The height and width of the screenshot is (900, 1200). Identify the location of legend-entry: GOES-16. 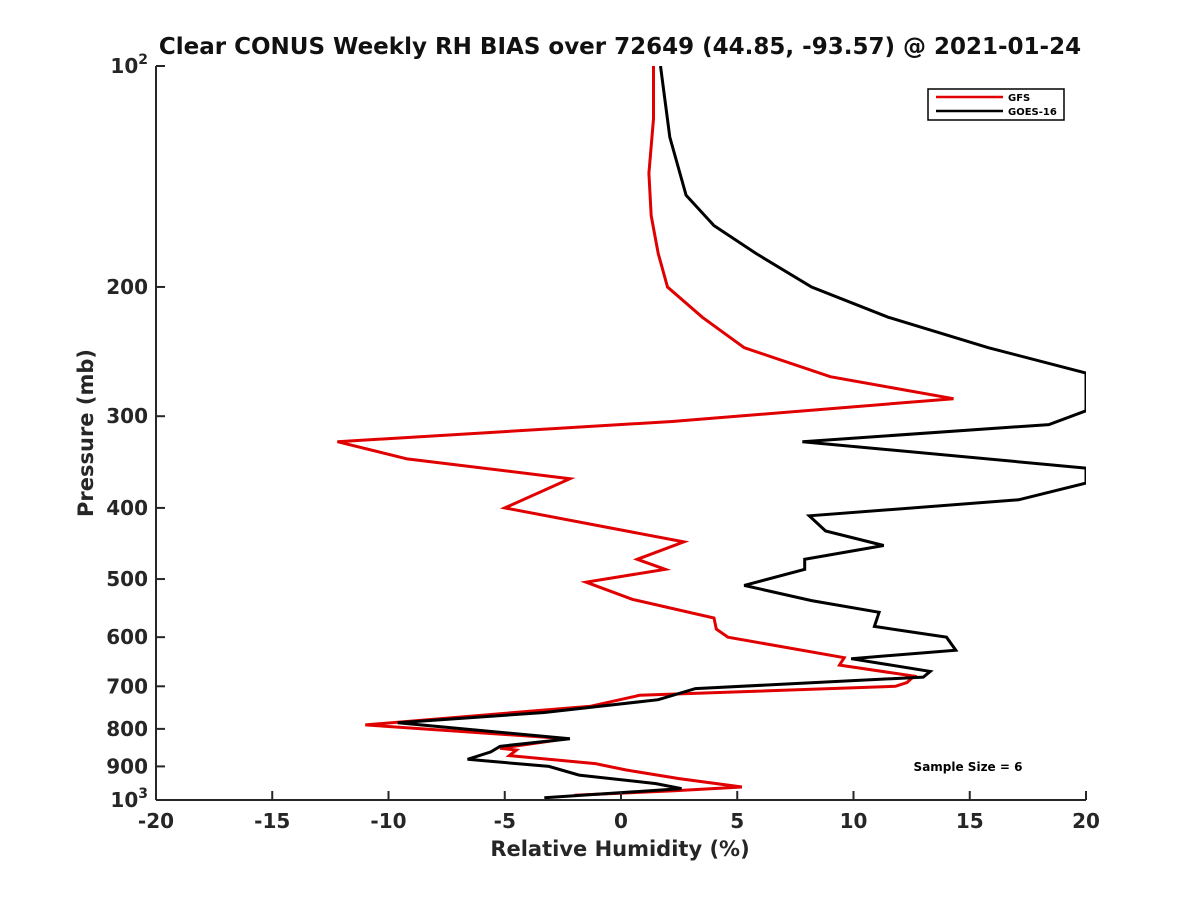
(1032, 112).